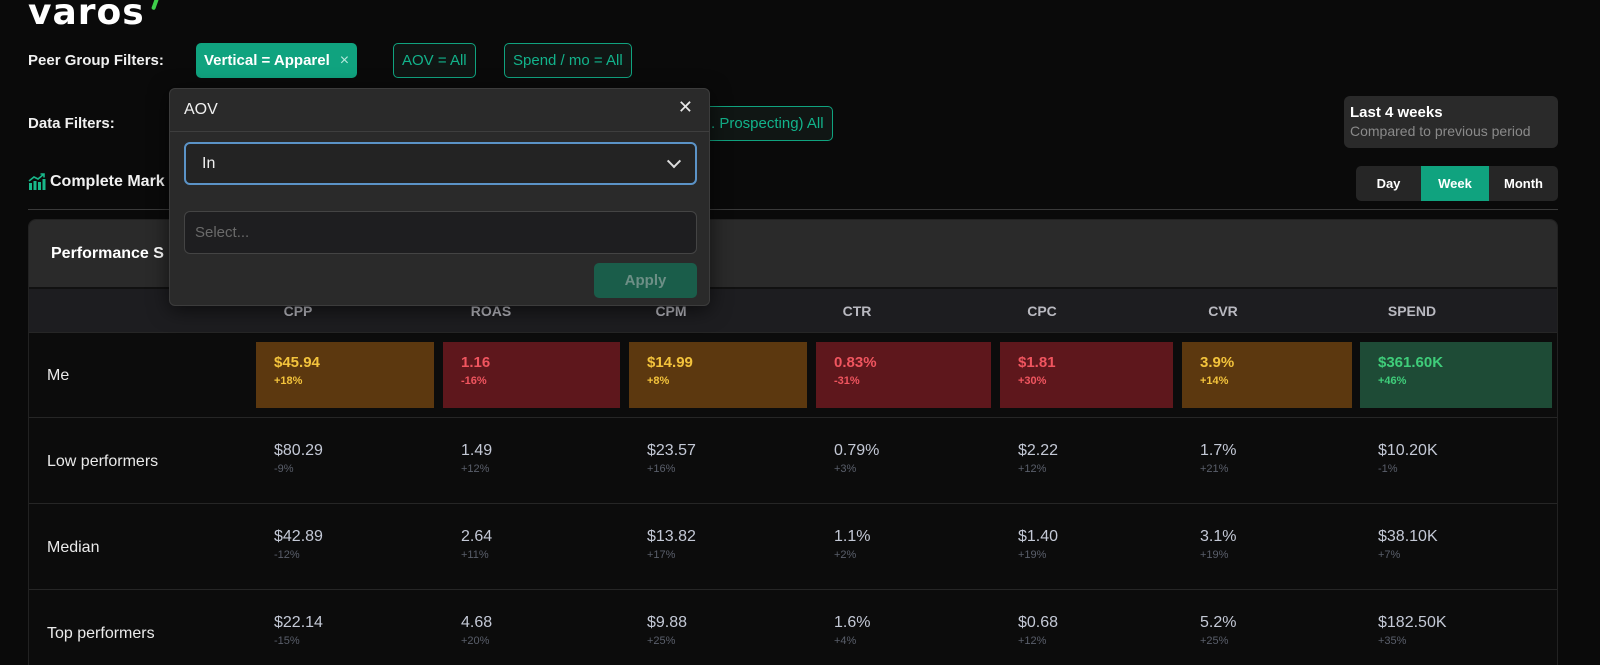 Image resolution: width=1600 pixels, height=665 pixels. What do you see at coordinates (661, 555) in the screenshot?
I see `metric-delta: +17%` at bounding box center [661, 555].